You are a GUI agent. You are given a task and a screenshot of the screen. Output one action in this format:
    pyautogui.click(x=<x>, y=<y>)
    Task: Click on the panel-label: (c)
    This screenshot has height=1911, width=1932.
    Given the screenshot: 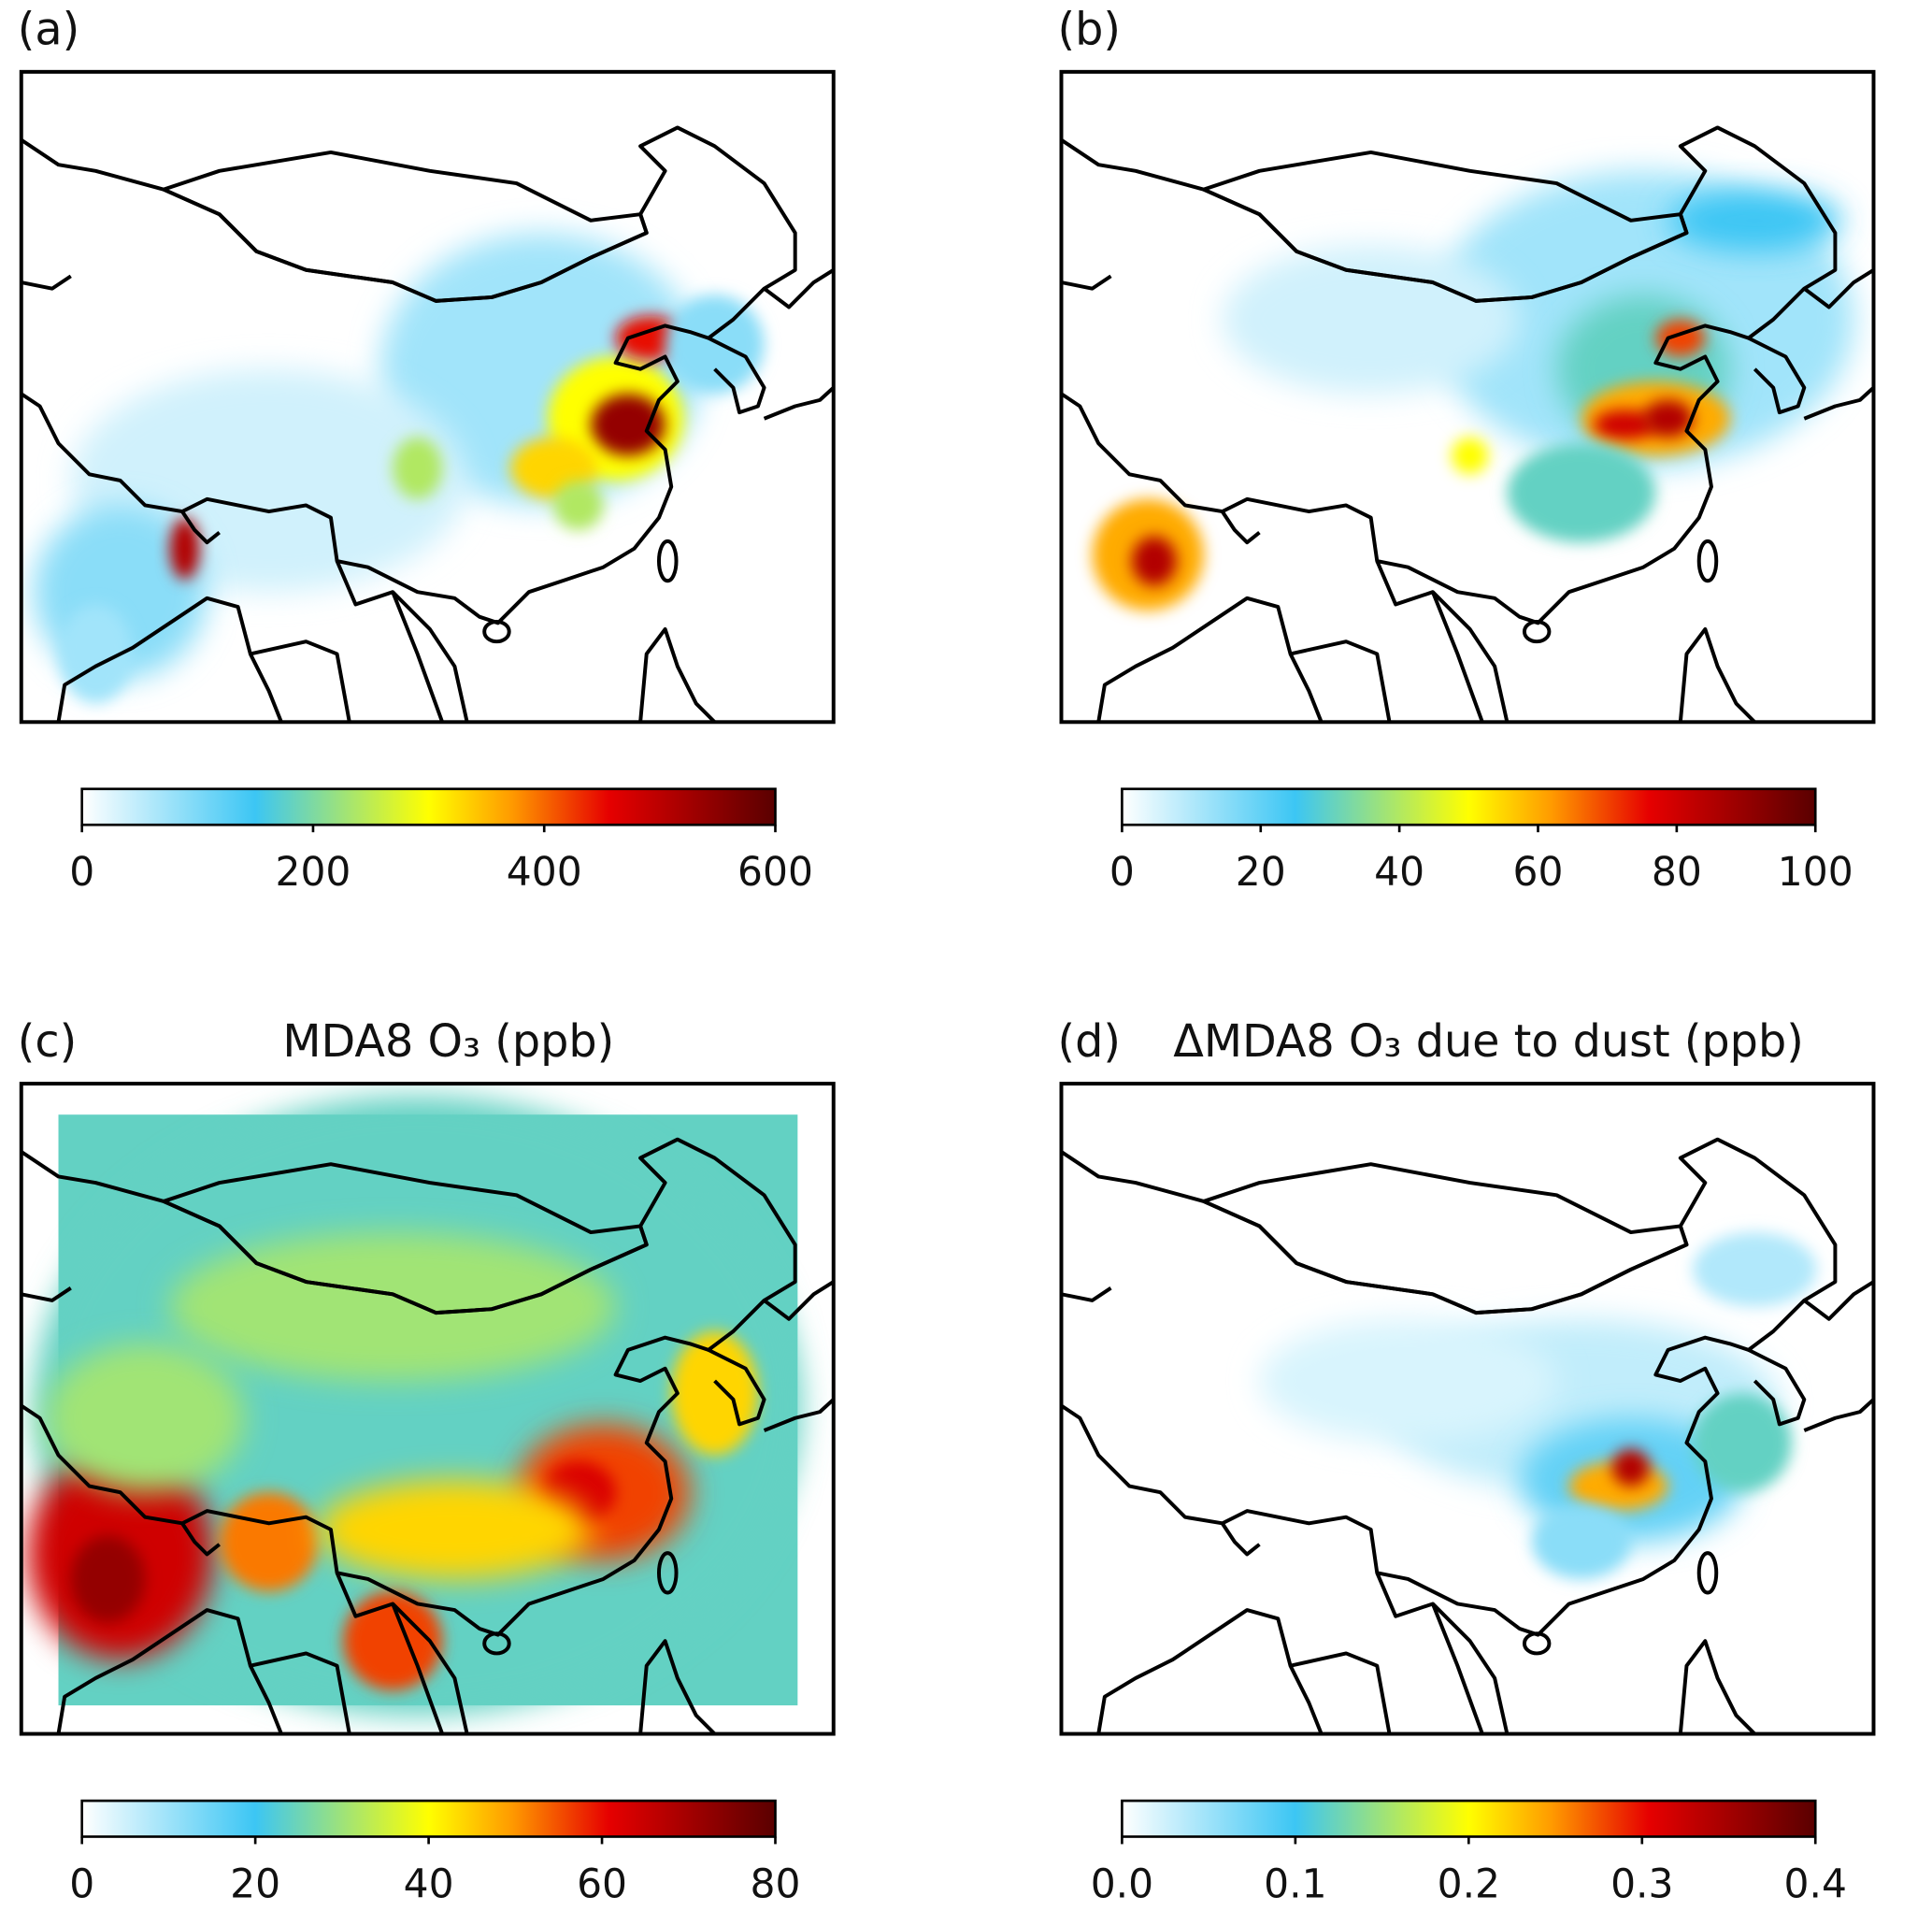 What is the action you would take?
    pyautogui.click(x=47, y=1042)
    